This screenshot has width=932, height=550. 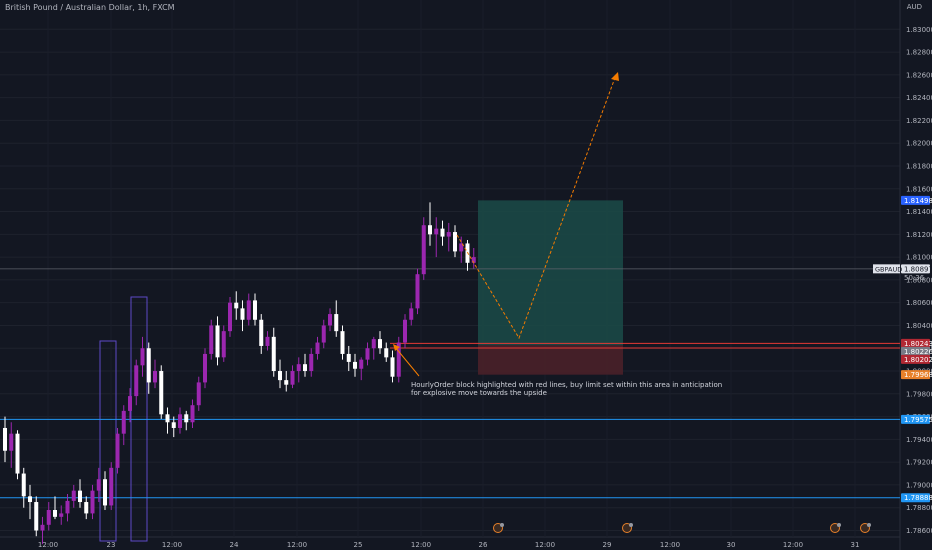 I want to click on price-tick-label: 1.78600, so click(x=919, y=531).